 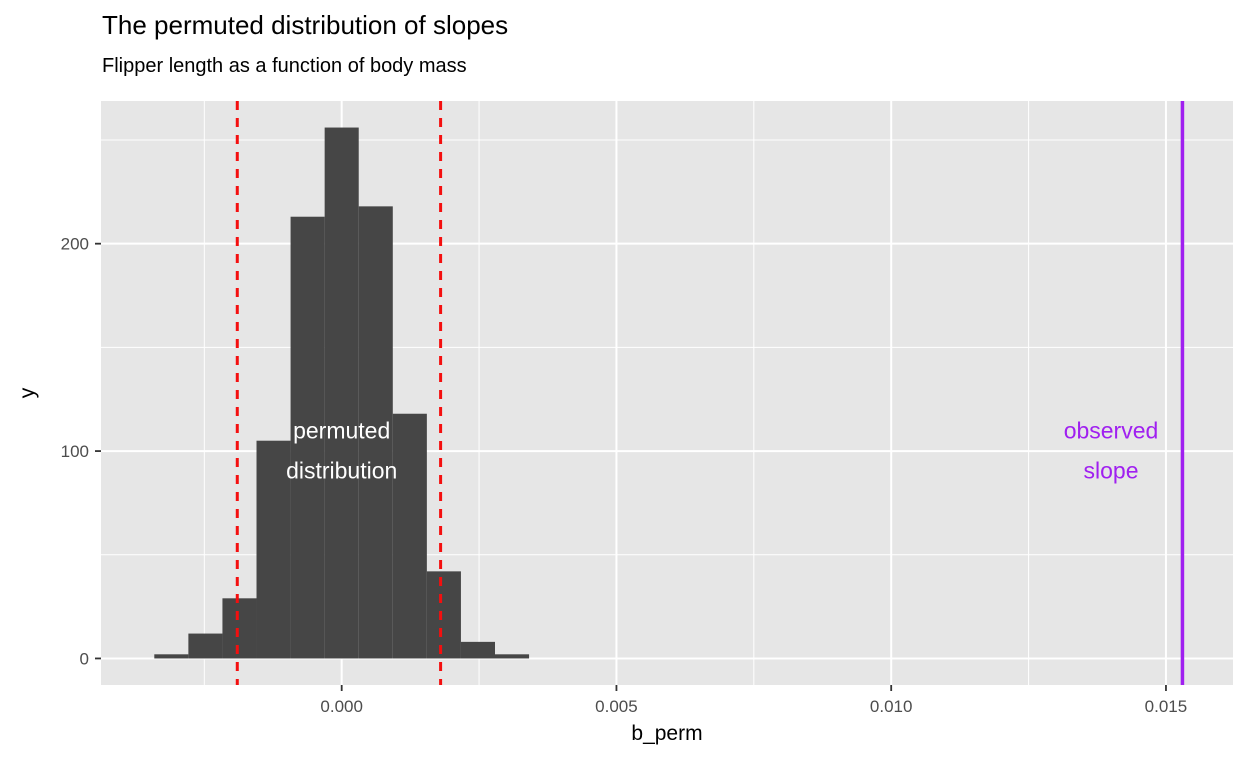 What do you see at coordinates (616, 706) in the screenshot?
I see `x-axis-tick-label: 0.005` at bounding box center [616, 706].